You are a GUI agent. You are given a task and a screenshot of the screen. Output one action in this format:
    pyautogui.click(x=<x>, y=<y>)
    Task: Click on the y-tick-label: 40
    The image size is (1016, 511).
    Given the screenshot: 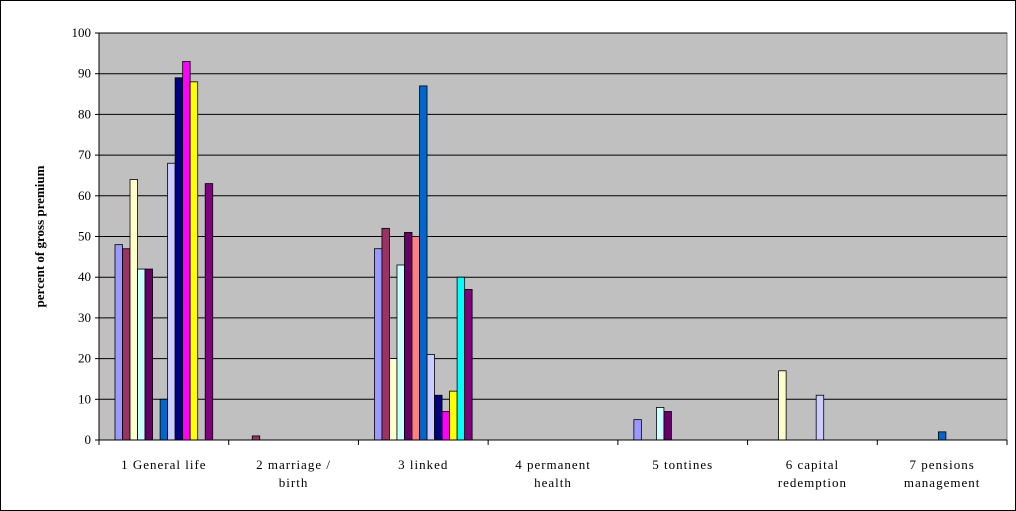 What is the action you would take?
    pyautogui.click(x=84, y=276)
    